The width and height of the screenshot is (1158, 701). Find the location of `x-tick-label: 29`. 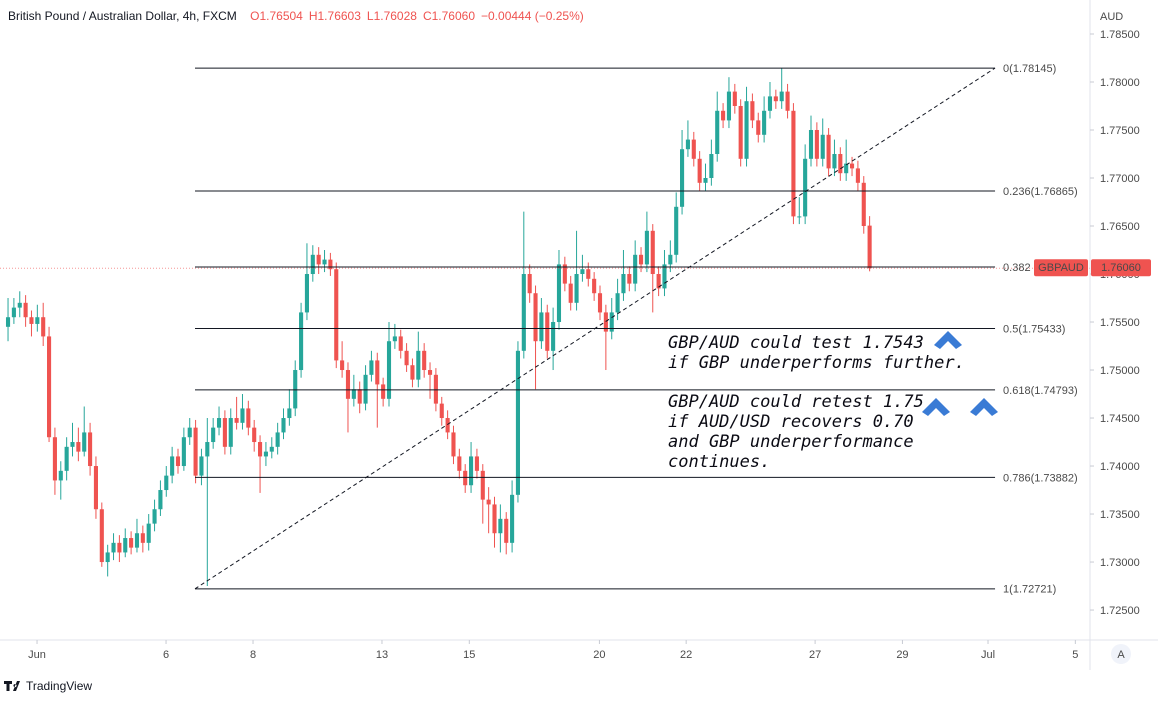

x-tick-label: 29 is located at coordinates (902, 655).